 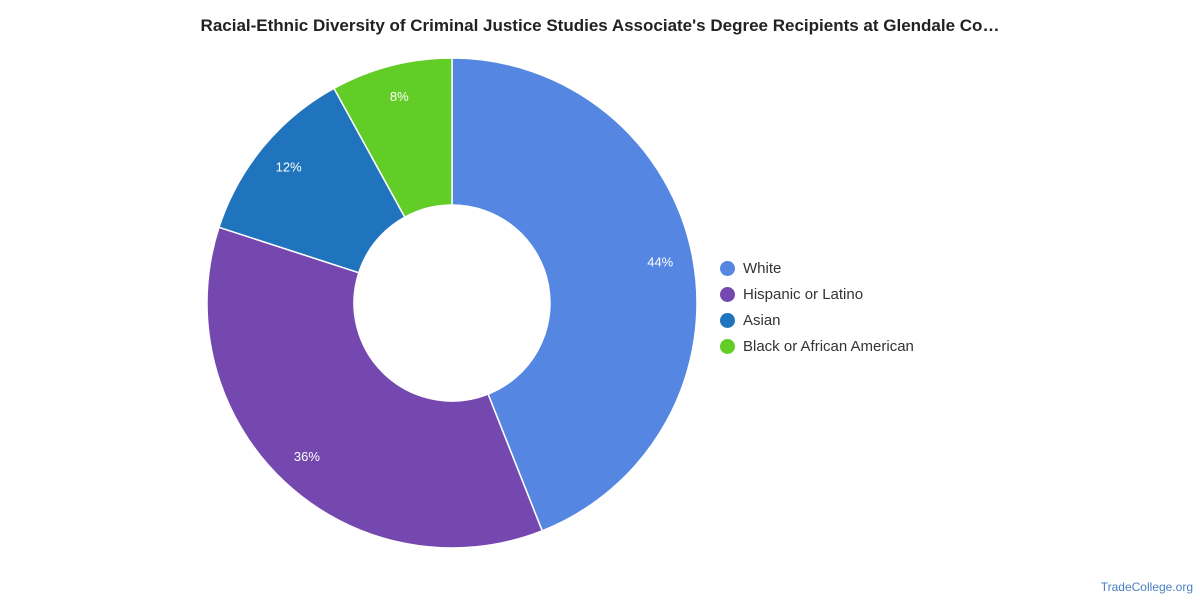 I want to click on slice-label-asian: 12%, so click(x=289, y=166).